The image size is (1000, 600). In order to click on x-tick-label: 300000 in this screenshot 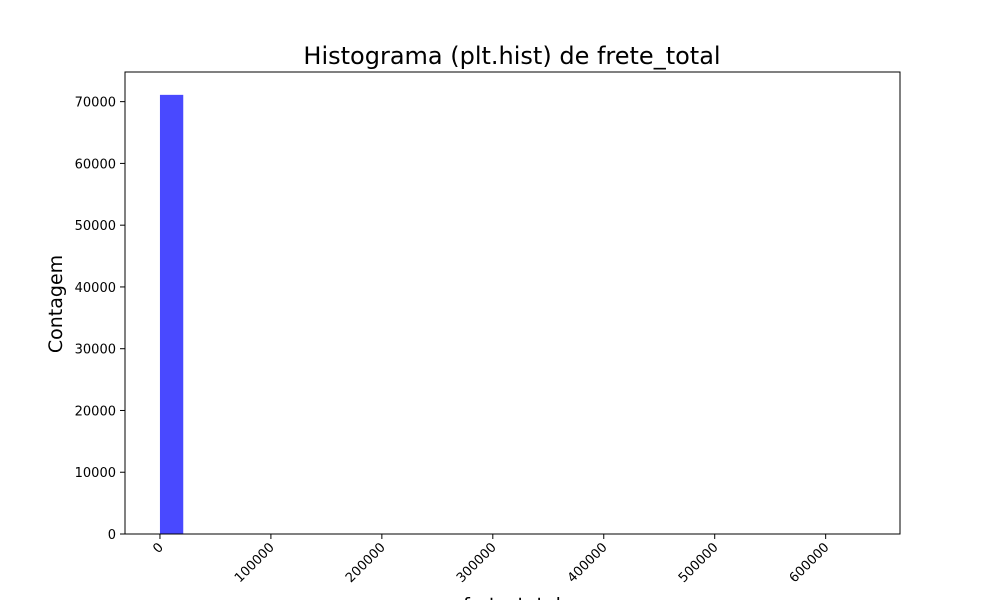, I will do `click(477, 563)`.